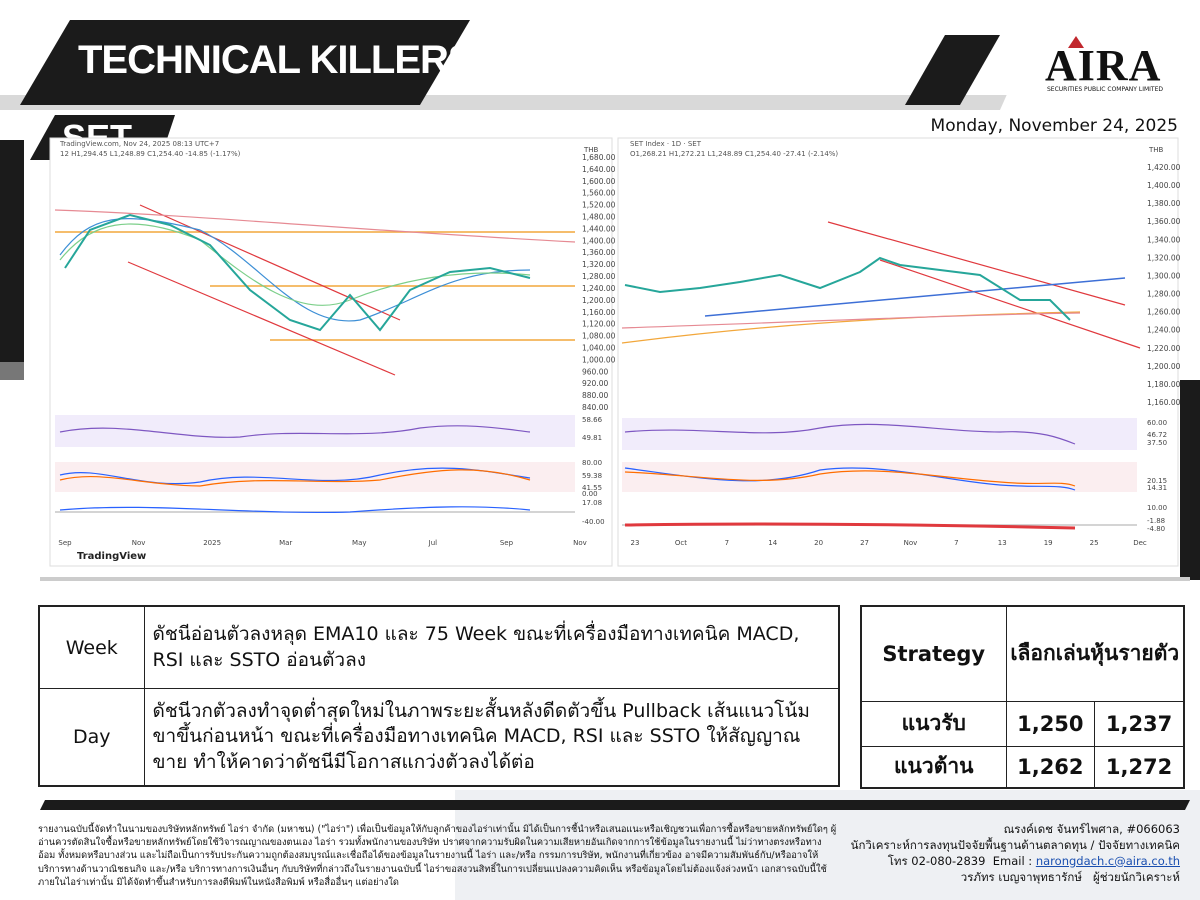 This screenshot has height=900, width=1200. I want to click on price-label: 1,300.00, so click(1164, 275).